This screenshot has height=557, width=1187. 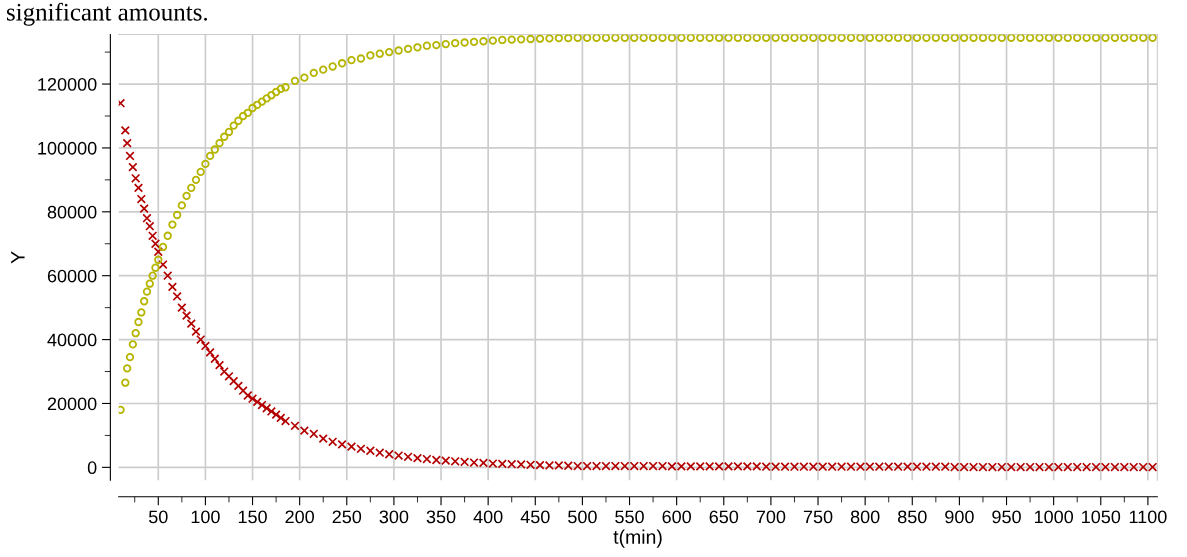 I want to click on y-tick-label: 60000, so click(x=72, y=276).